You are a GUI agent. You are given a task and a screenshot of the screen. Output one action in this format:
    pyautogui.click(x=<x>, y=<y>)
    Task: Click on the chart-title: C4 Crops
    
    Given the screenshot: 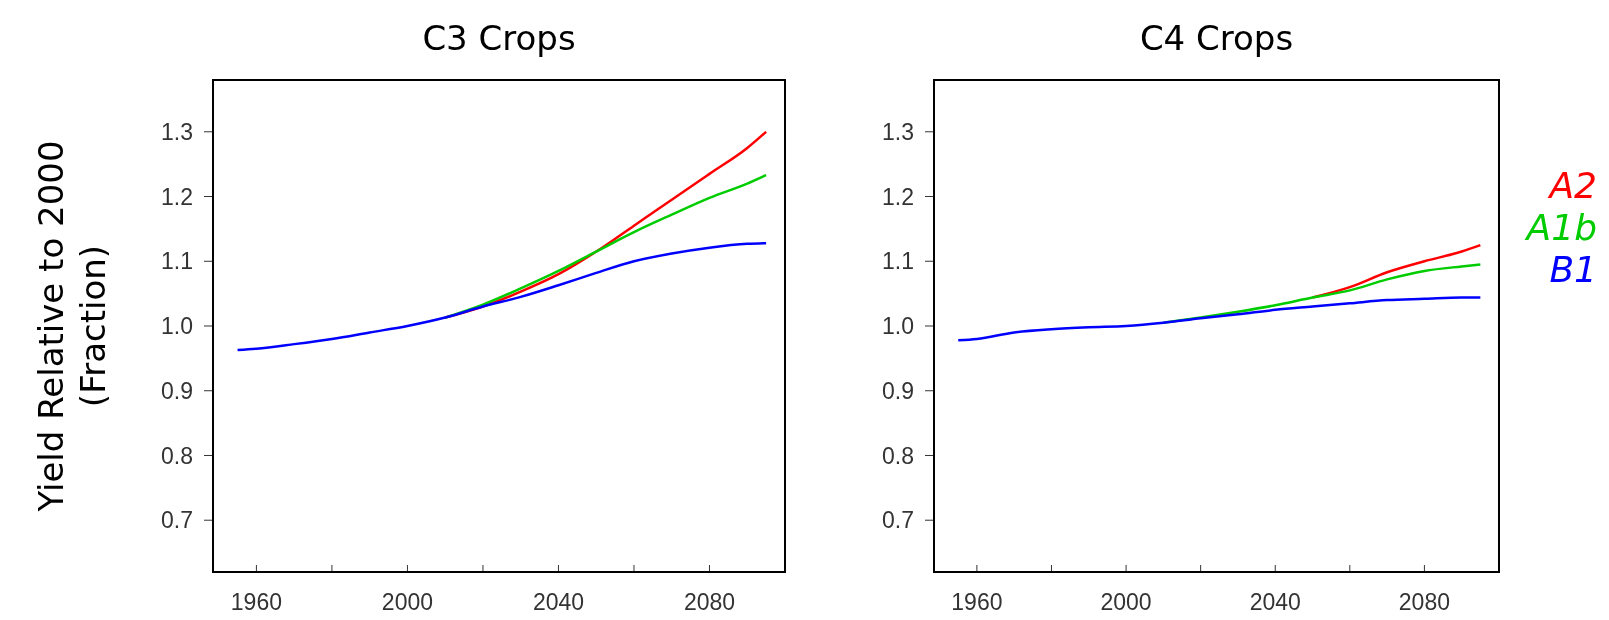 What is the action you would take?
    pyautogui.click(x=1216, y=38)
    